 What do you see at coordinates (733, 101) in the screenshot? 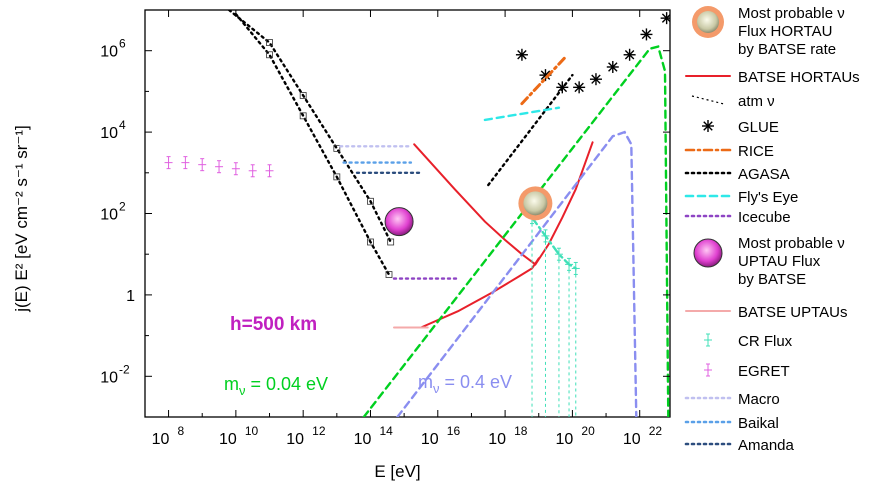
I see `legend-entry: atm ν` at bounding box center [733, 101].